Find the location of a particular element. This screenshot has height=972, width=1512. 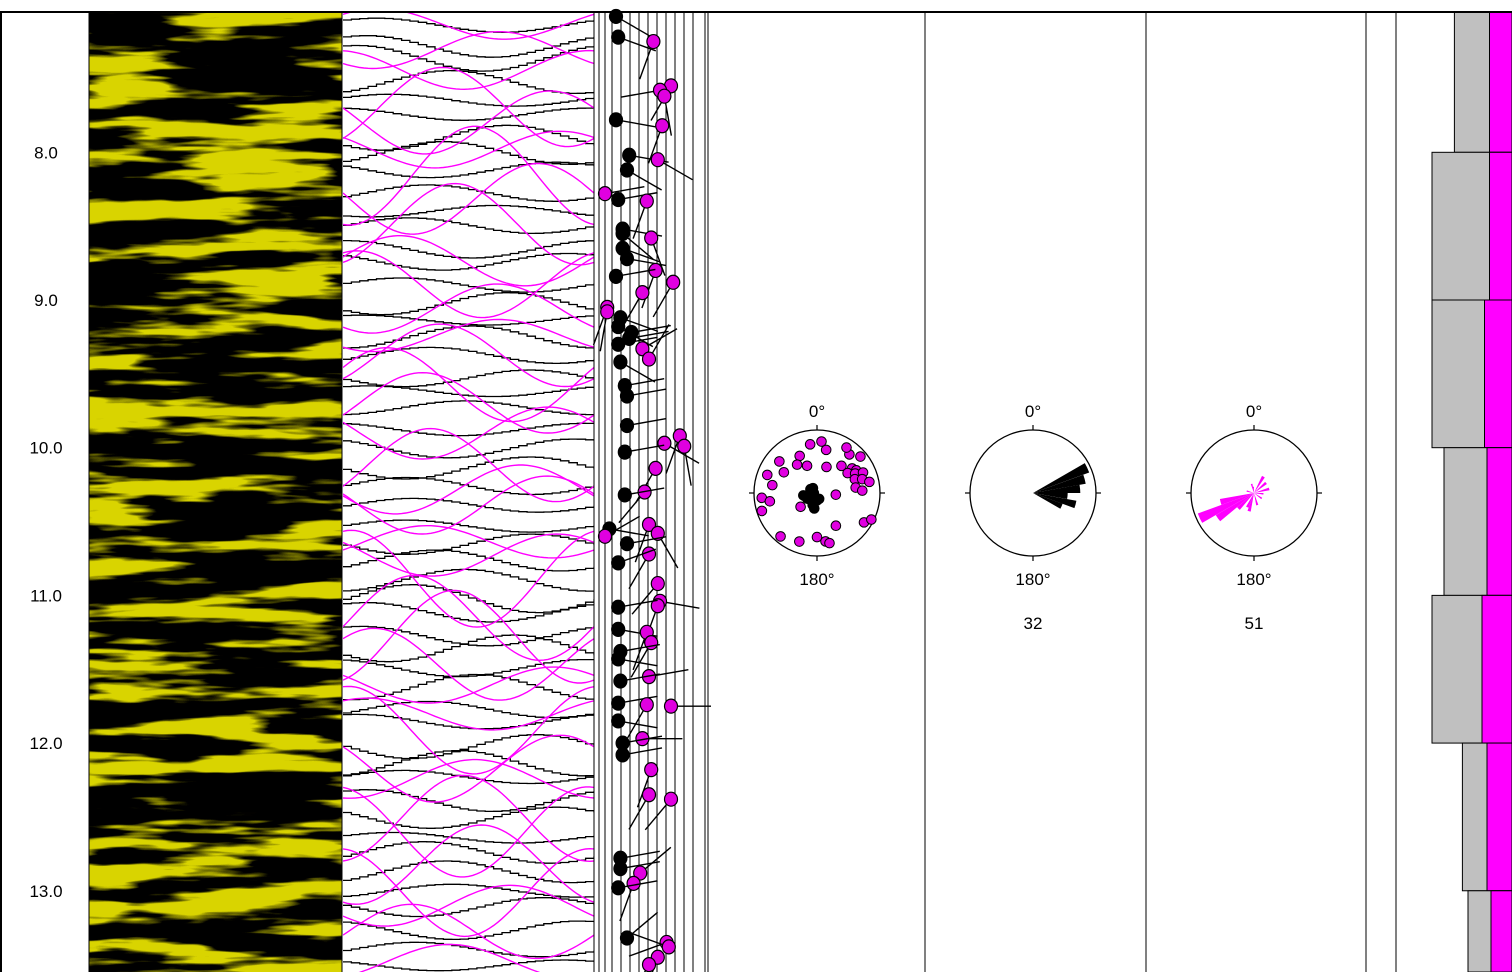

depth-tick-label: 13.0 is located at coordinates (45, 891).